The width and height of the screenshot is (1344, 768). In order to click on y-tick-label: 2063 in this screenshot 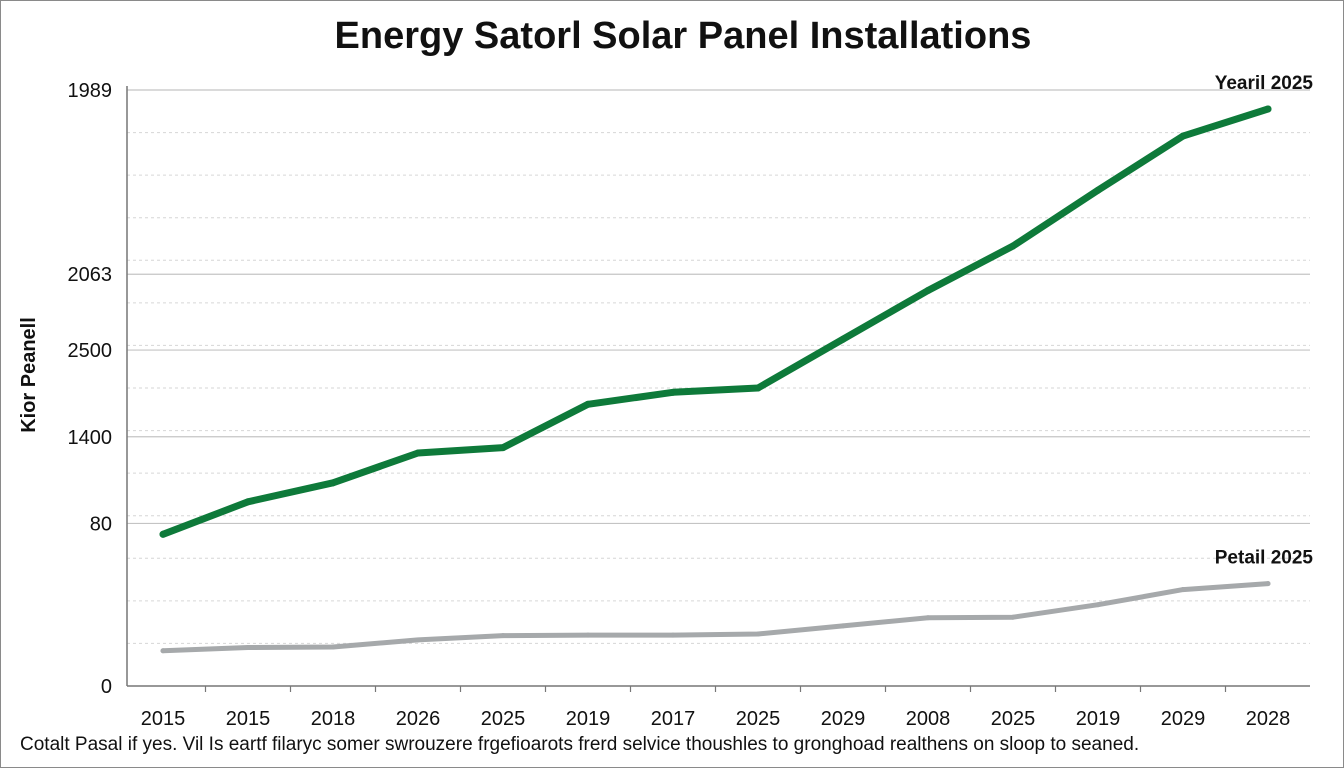, I will do `click(90, 275)`.